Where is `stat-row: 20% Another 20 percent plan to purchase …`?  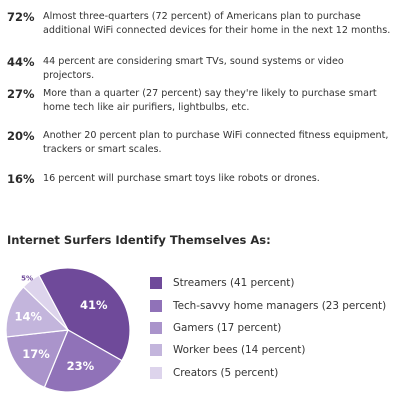 stat-row: 20% Another 20 percent plan to purchase … is located at coordinates (199, 142).